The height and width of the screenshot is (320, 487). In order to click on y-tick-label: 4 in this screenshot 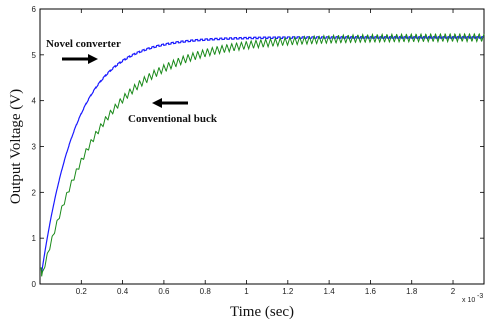, I will do `click(34, 101)`.